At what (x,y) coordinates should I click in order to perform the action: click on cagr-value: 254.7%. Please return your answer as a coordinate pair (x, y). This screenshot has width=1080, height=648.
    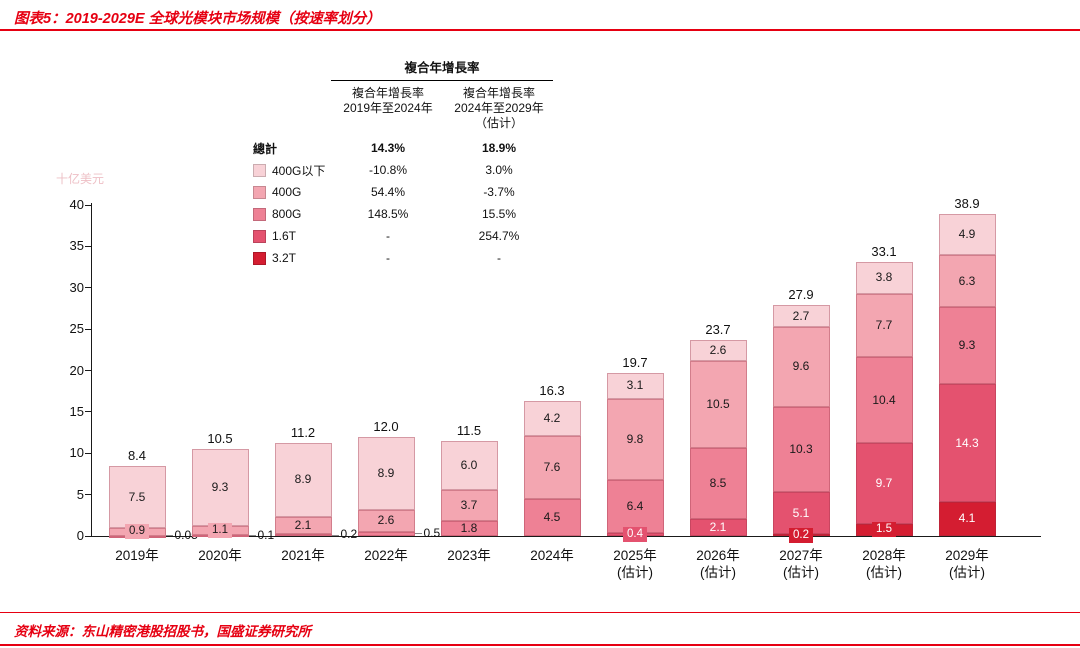
    Looking at the image, I should click on (499, 236).